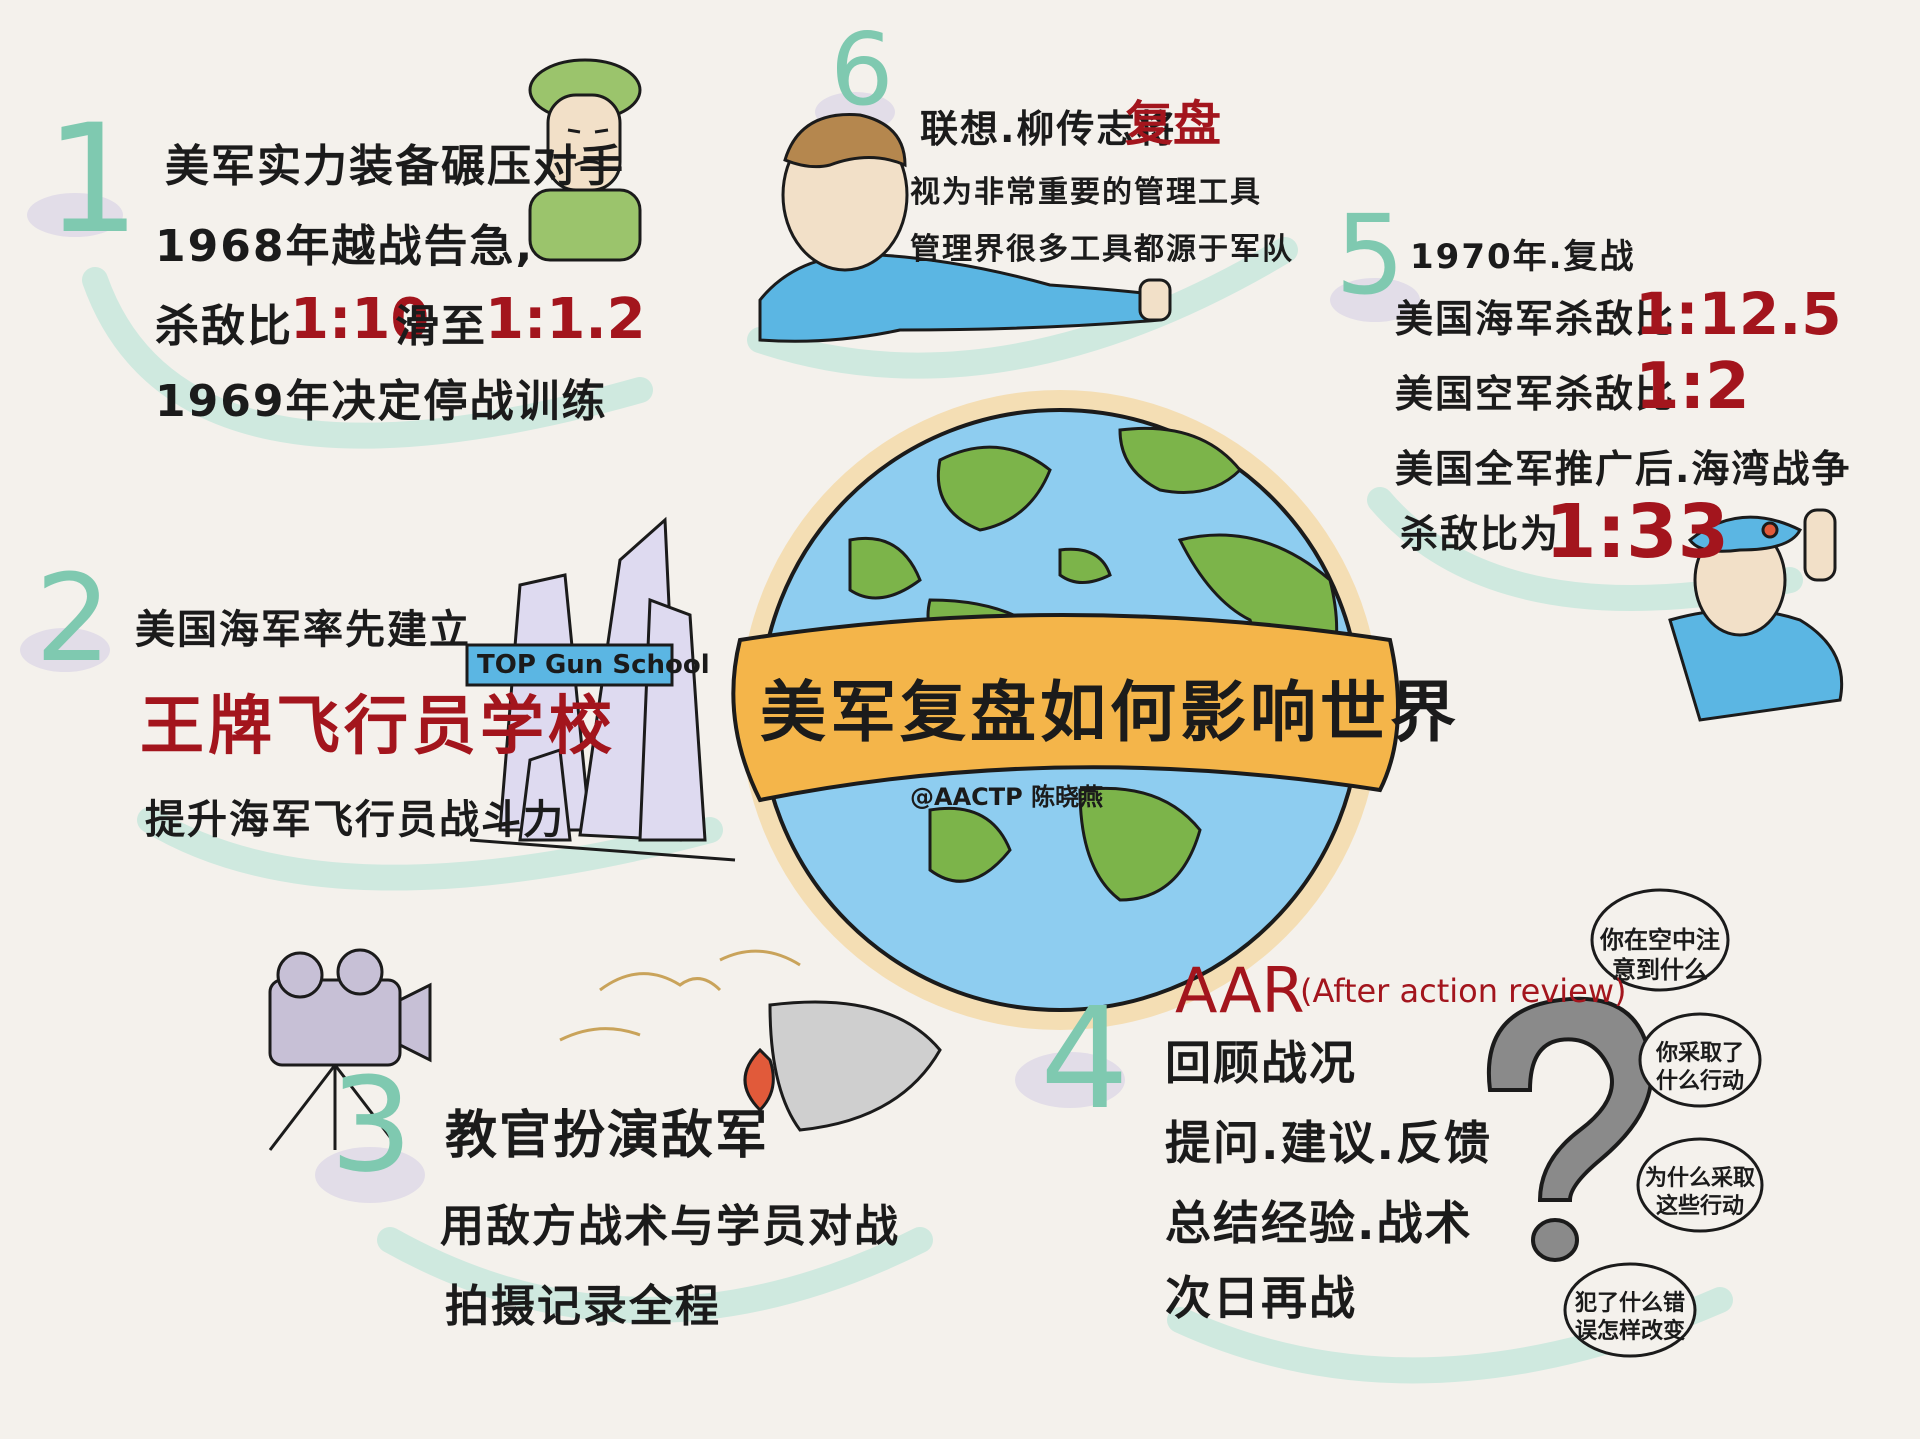 The image size is (1920, 1439). Describe the element at coordinates (378, 727) in the screenshot. I see `s2-highlight: 王牌飞行员学校` at that location.